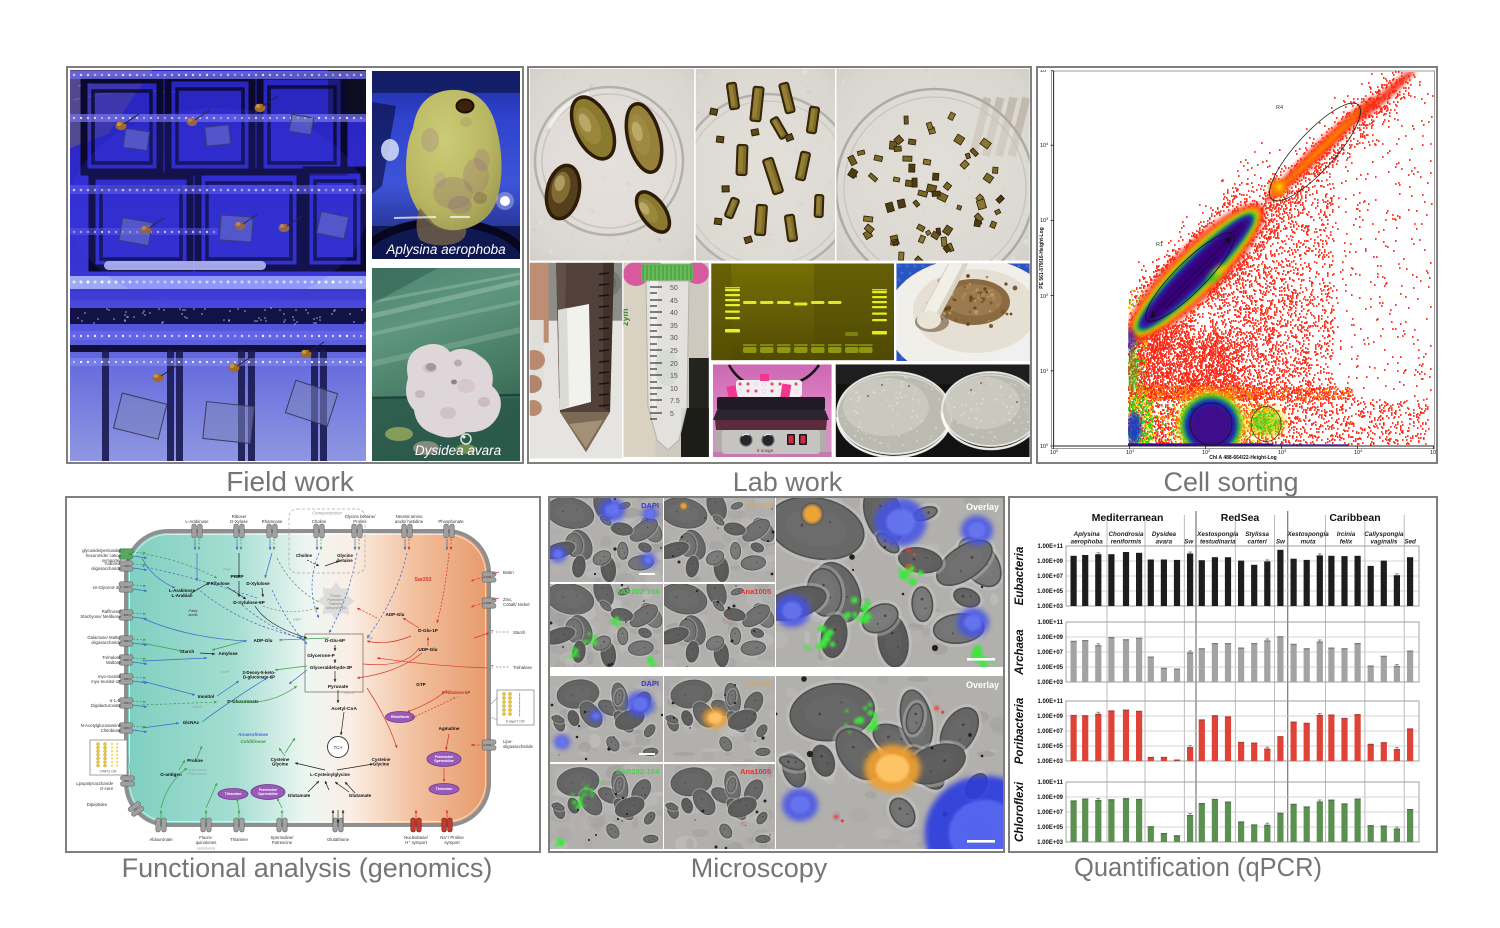 The height and width of the screenshot is (928, 1500). What do you see at coordinates (1042, 257) in the screenshot?
I see `svg-text: PE 561-579/16-Height-Log` at bounding box center [1042, 257].